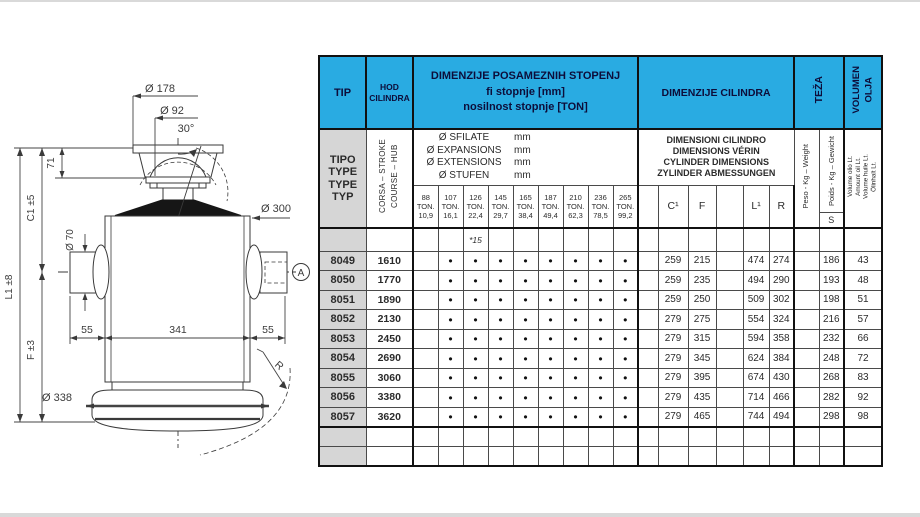  Describe the element at coordinates (268, 330) in the screenshot. I see `label-55-right: 55` at that location.